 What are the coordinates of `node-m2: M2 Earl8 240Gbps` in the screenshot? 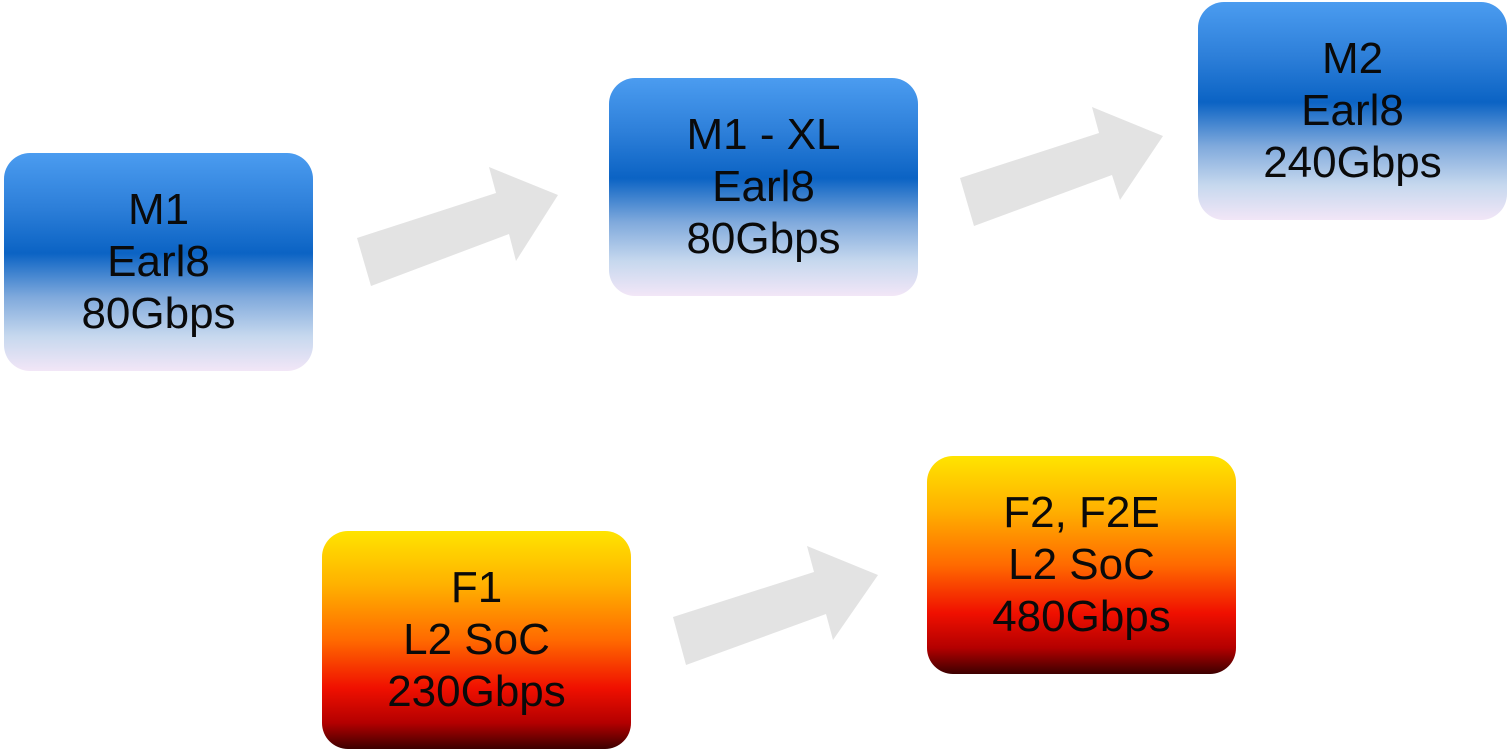 It's located at (1352, 111).